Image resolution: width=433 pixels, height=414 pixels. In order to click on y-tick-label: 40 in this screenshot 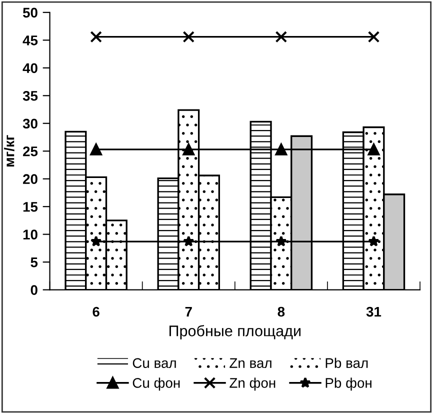, I will do `click(30, 68)`.